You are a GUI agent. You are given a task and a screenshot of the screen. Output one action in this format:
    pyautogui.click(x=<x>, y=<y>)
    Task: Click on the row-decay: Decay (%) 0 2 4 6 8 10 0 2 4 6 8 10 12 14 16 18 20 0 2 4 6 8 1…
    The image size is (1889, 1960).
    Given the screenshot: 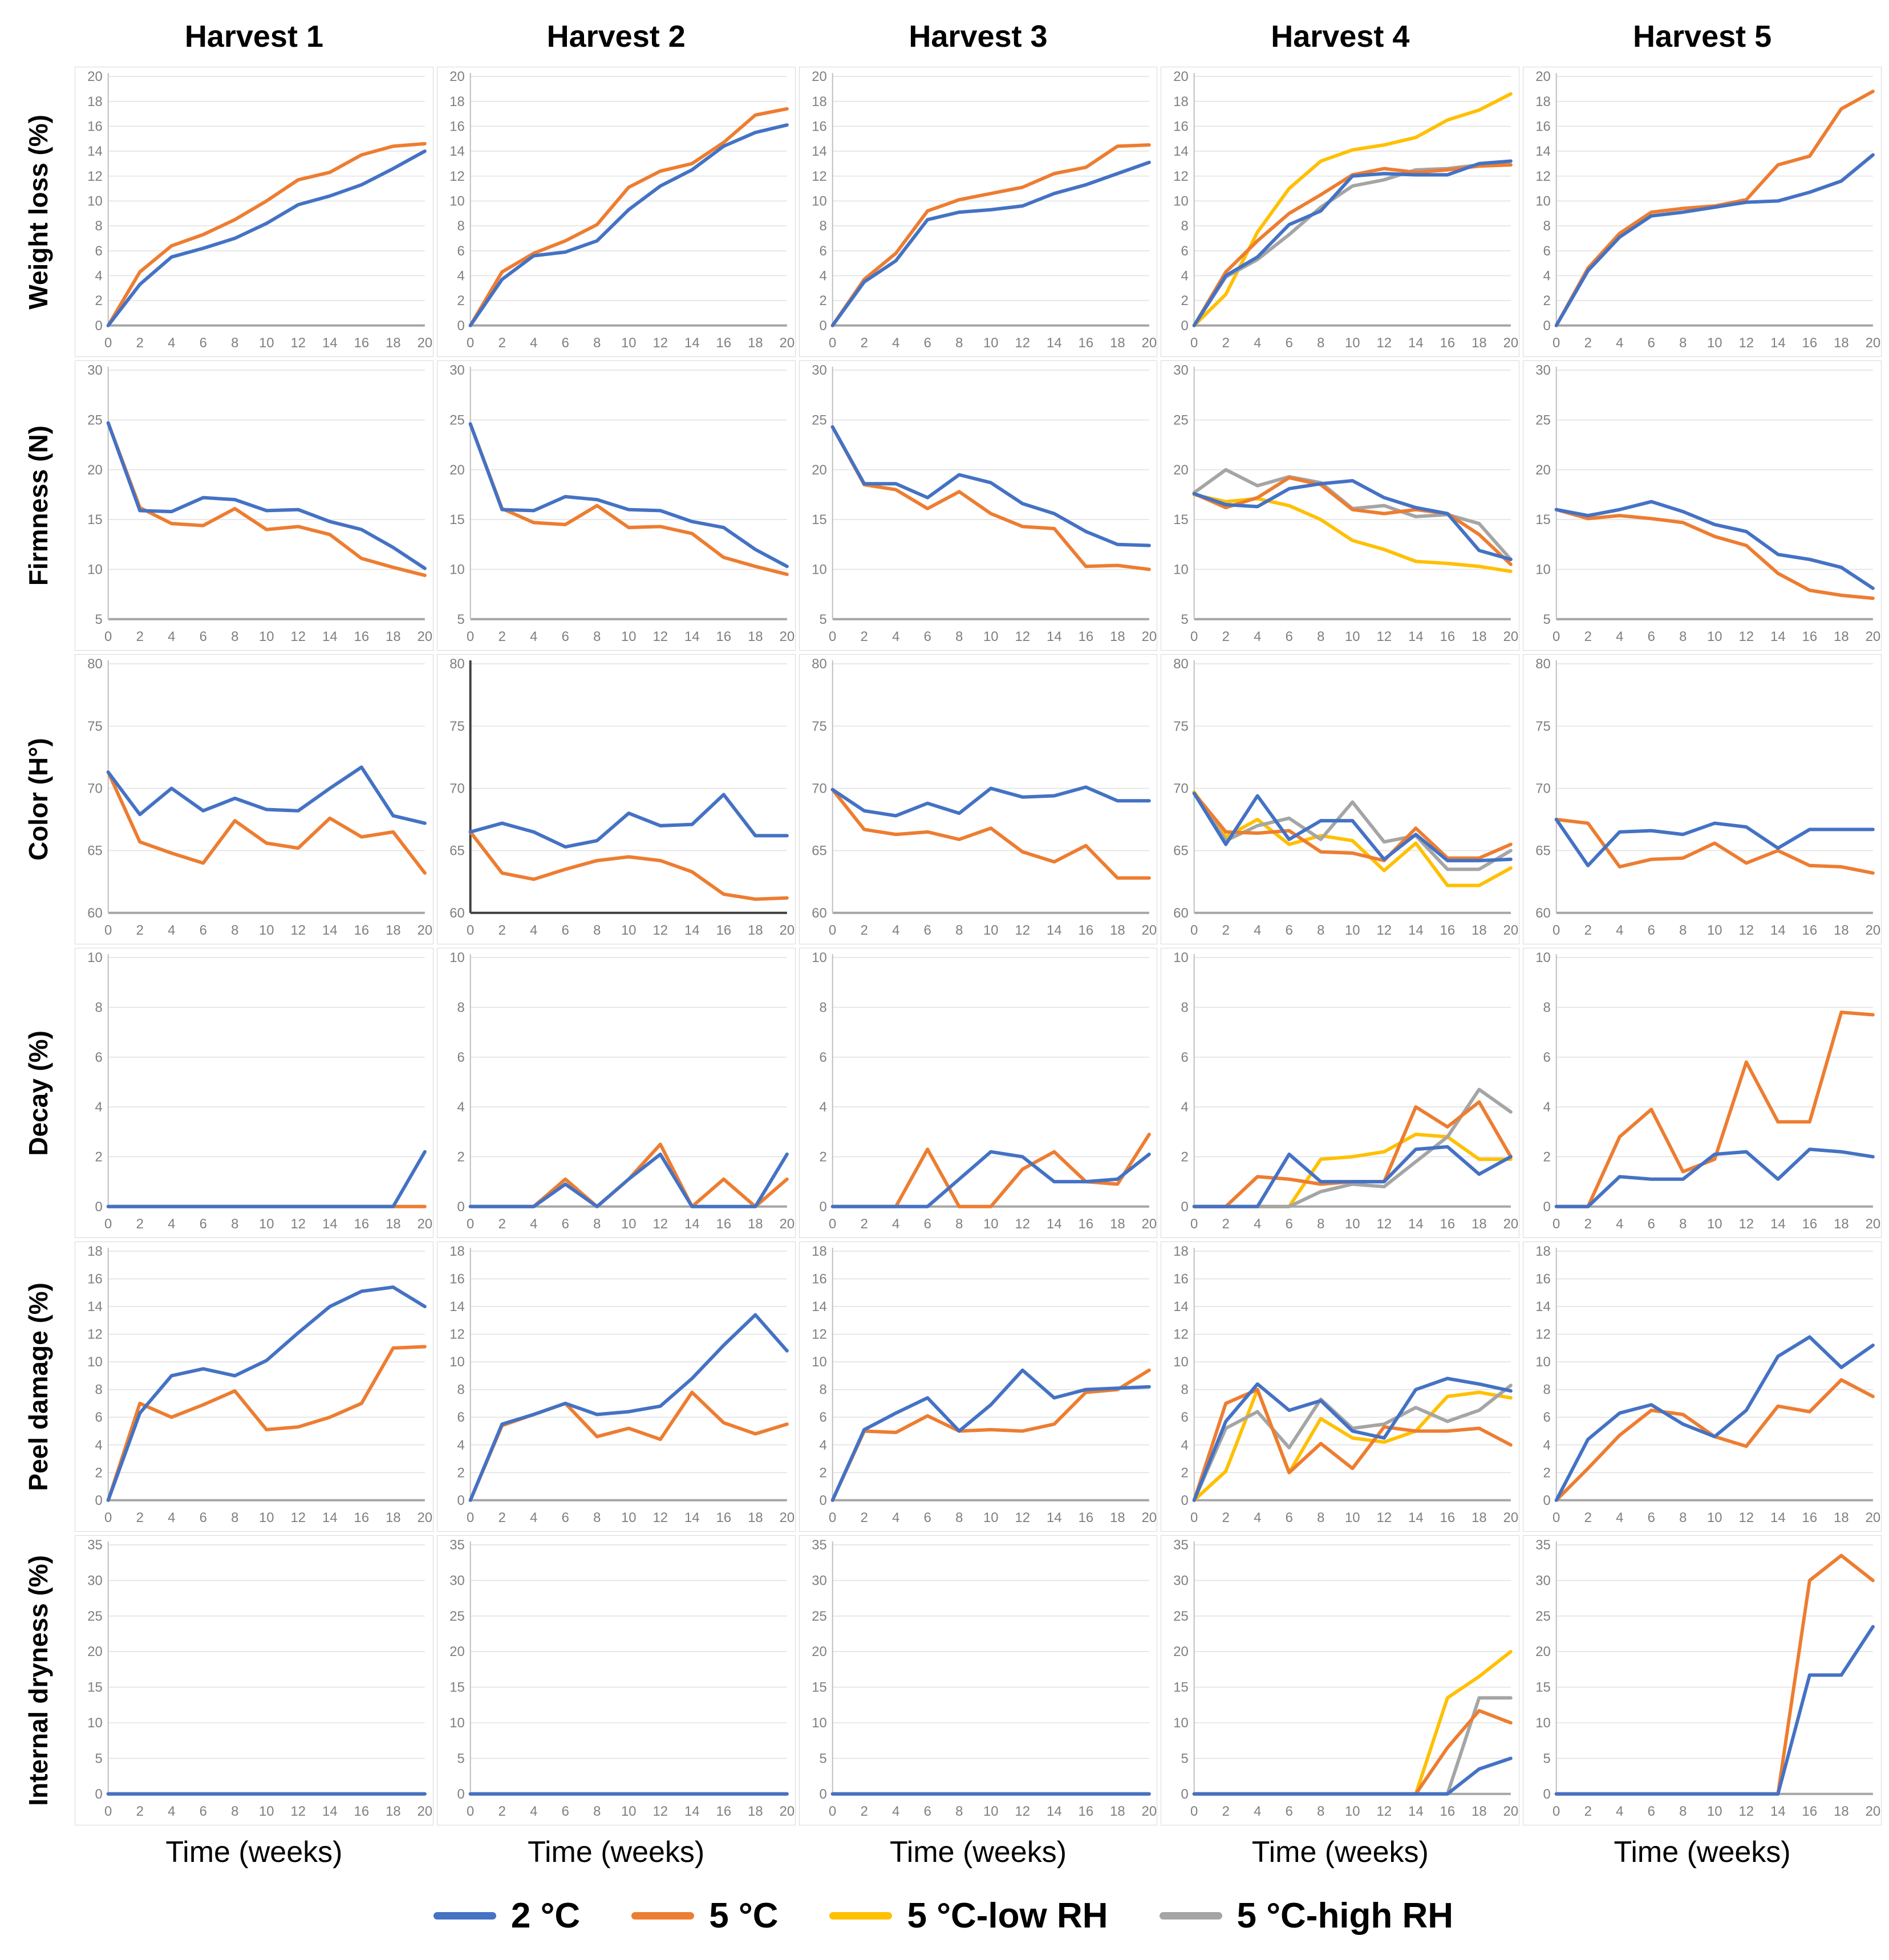 What is the action you would take?
    pyautogui.click(x=943, y=1093)
    